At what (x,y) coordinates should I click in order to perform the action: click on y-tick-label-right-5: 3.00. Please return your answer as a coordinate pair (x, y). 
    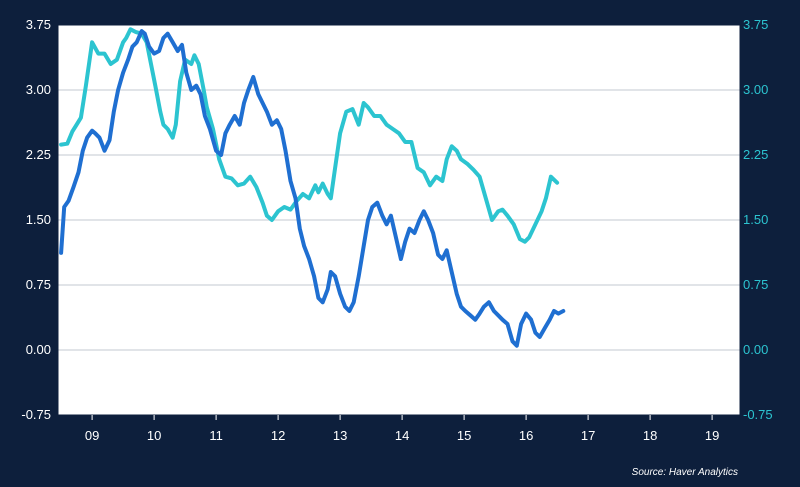
    Looking at the image, I should click on (755, 89).